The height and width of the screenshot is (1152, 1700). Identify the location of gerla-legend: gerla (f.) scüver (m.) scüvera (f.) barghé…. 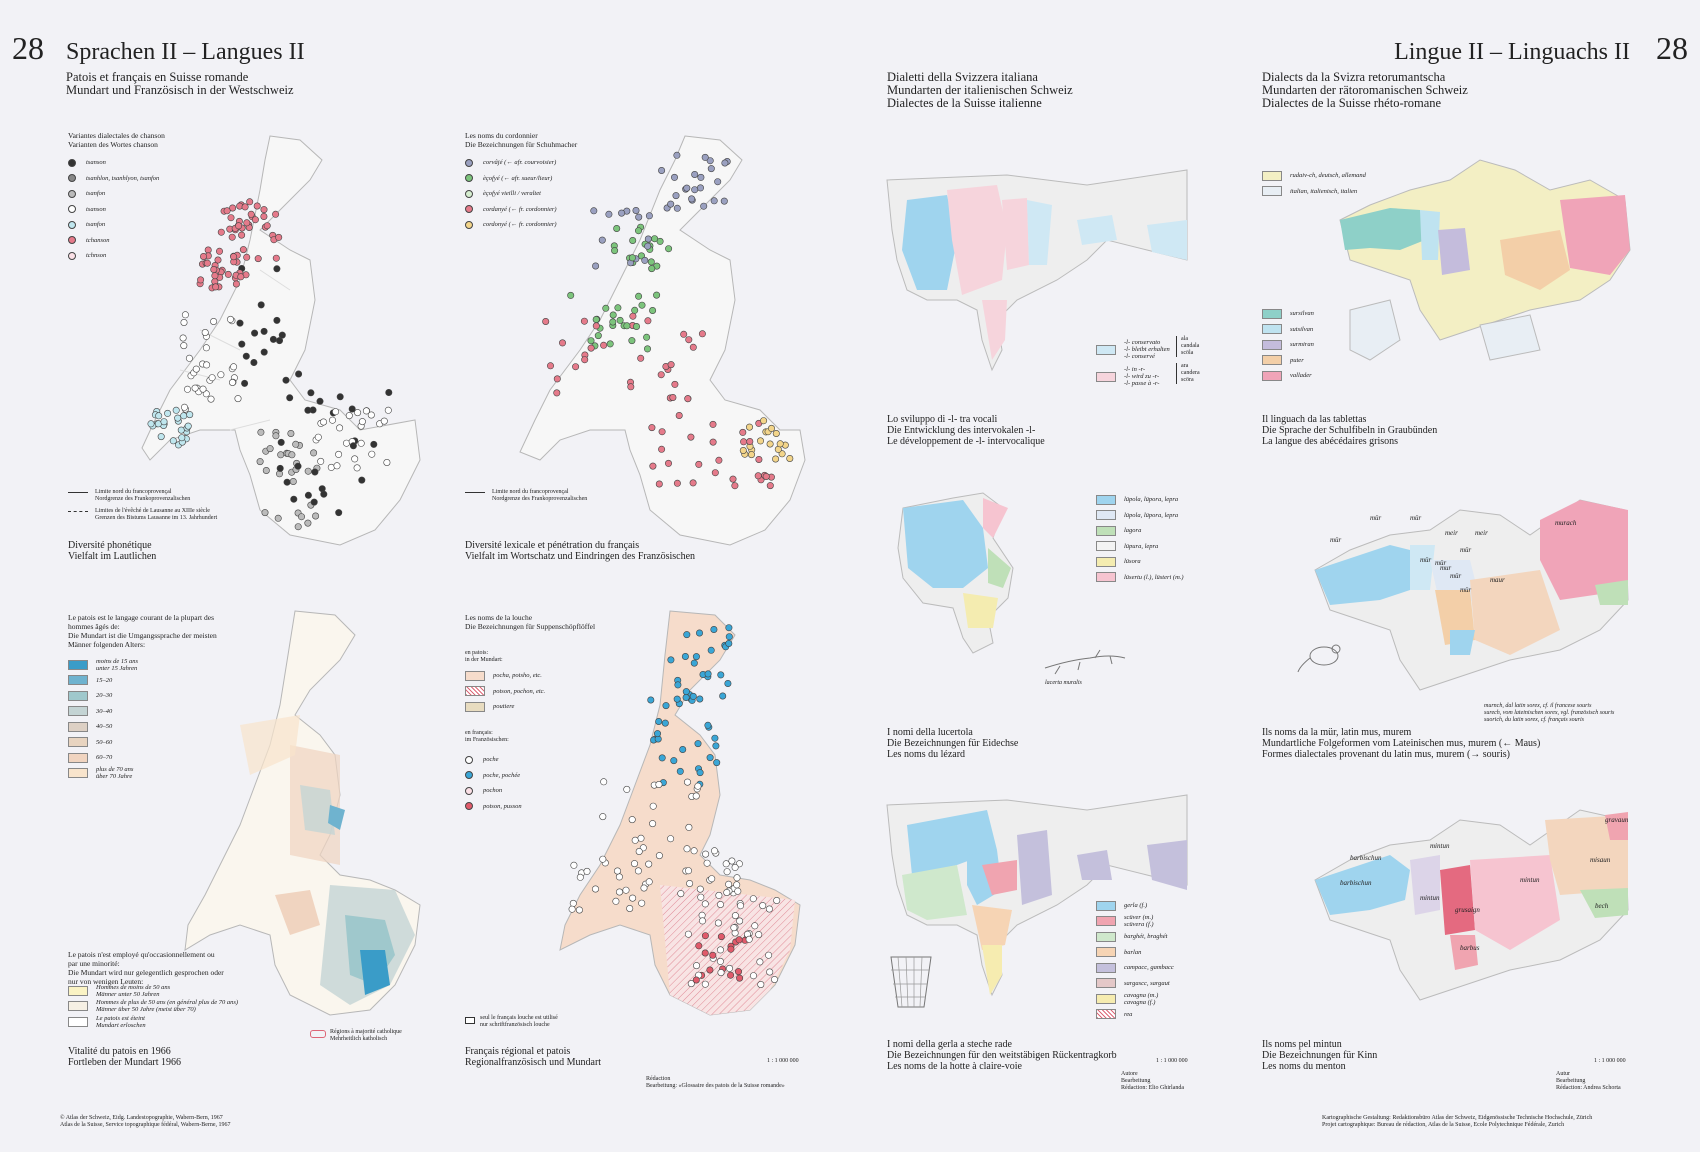
(1135, 960).